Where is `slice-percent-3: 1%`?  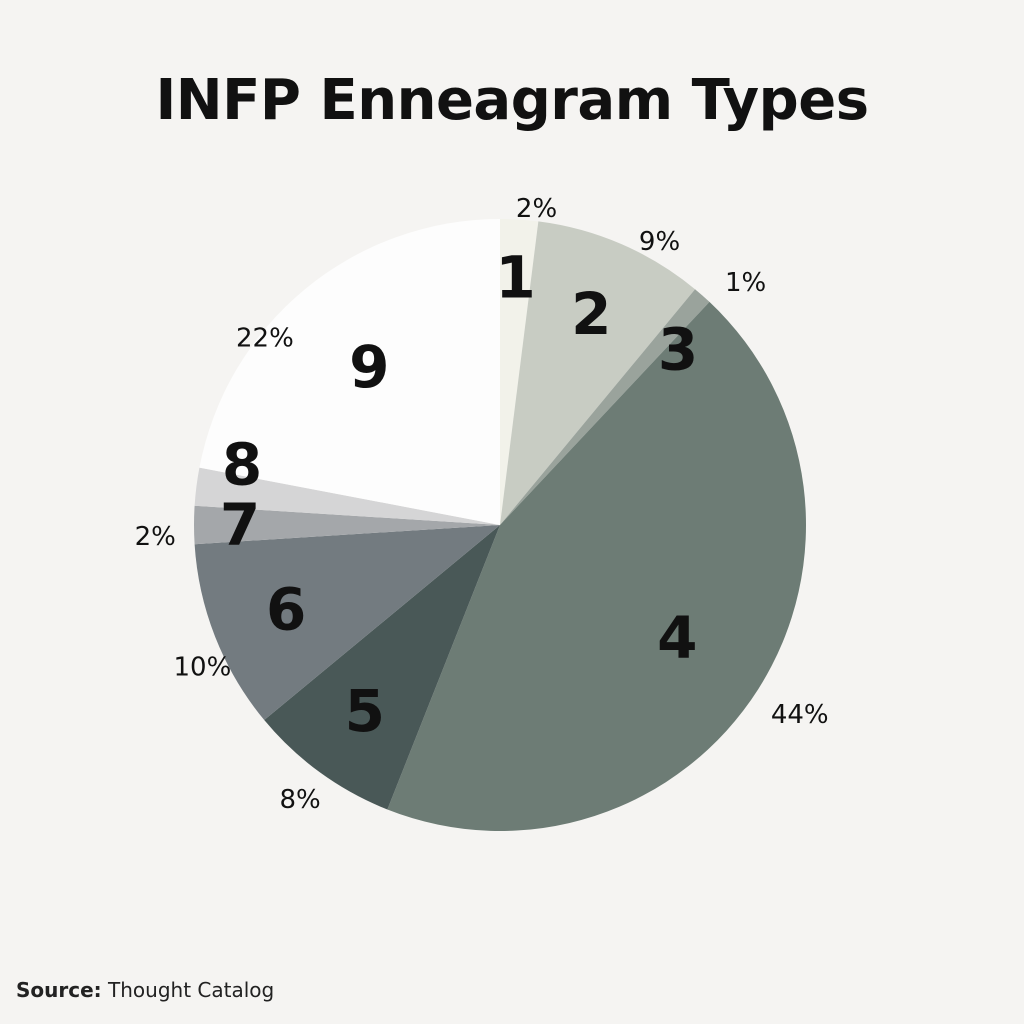 slice-percent-3: 1% is located at coordinates (745, 283).